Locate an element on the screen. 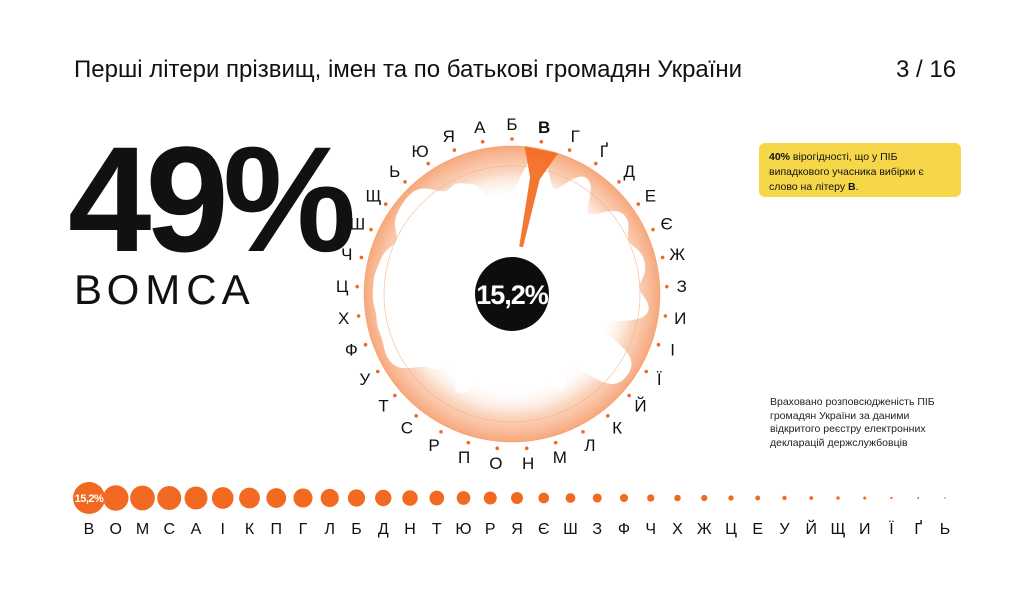 The width and height of the screenshot is (1024, 594). dot-letter: Е is located at coordinates (757, 529).